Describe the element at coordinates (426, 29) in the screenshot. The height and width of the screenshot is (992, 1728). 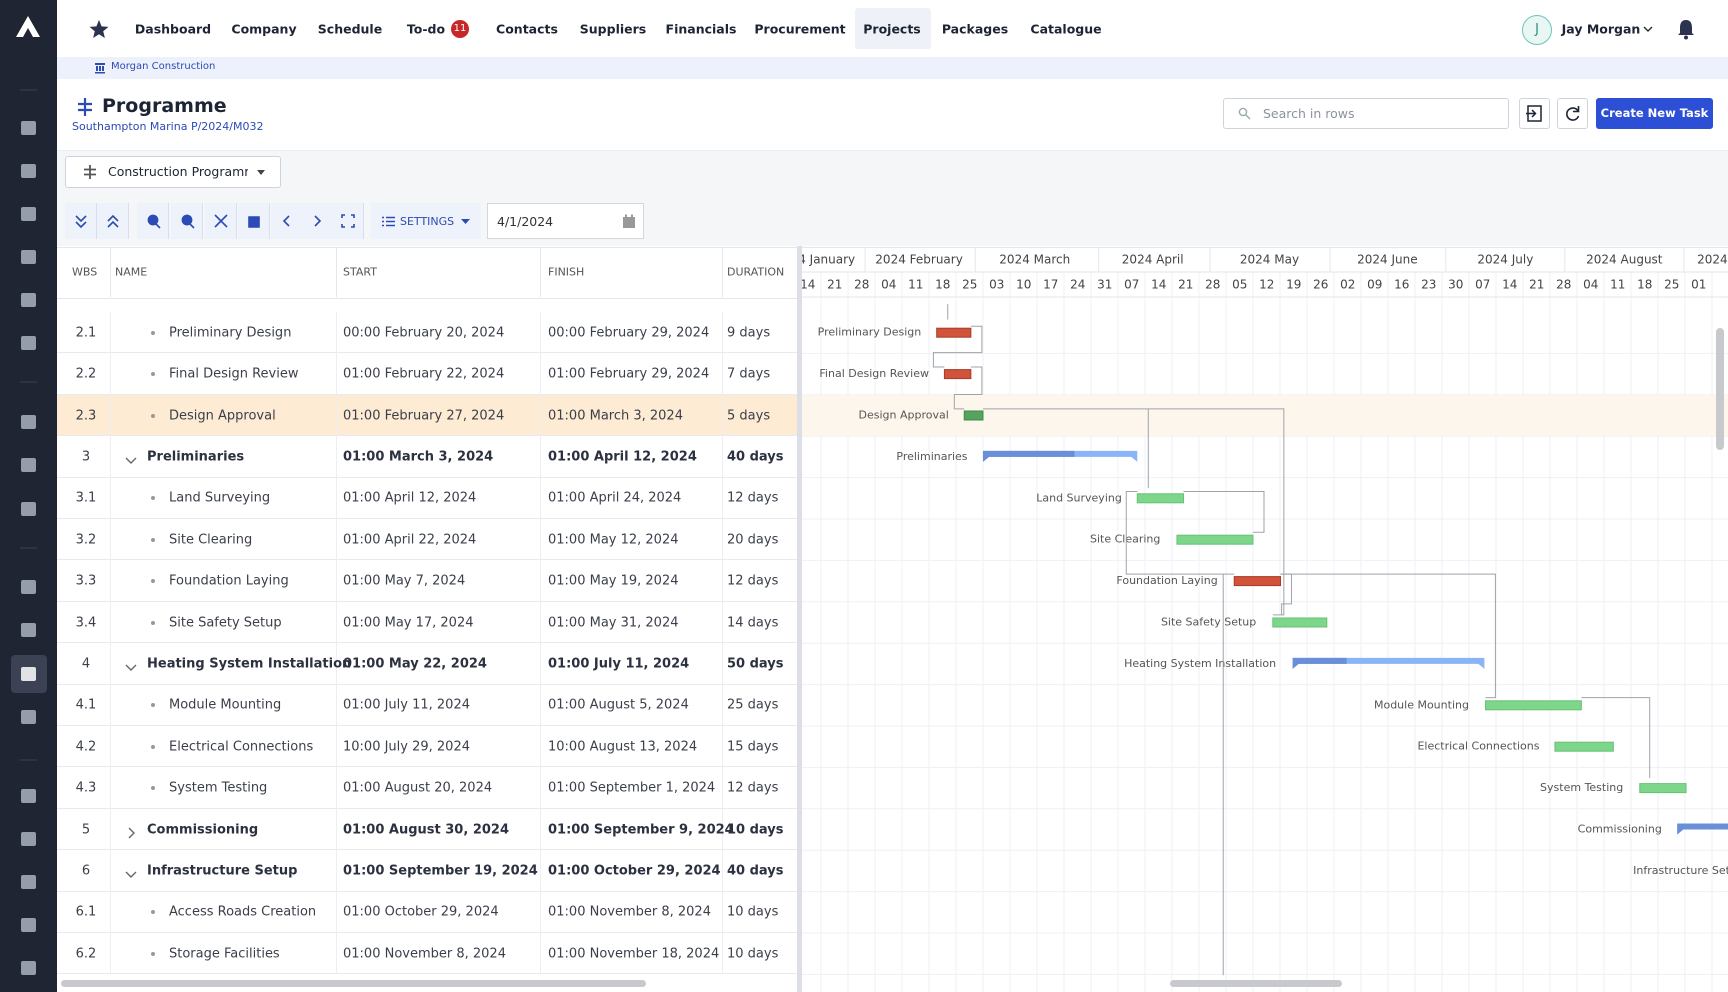
I see `nav-item: To-do` at that location.